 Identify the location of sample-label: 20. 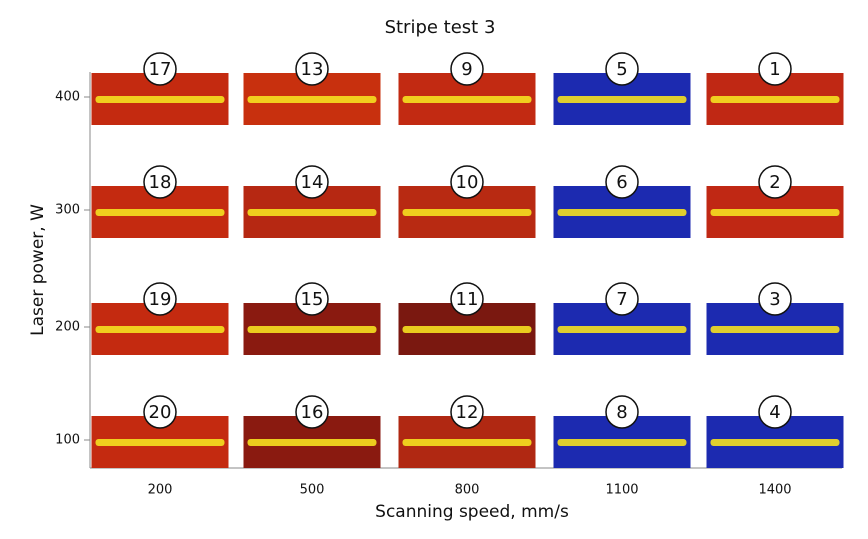
(160, 412).